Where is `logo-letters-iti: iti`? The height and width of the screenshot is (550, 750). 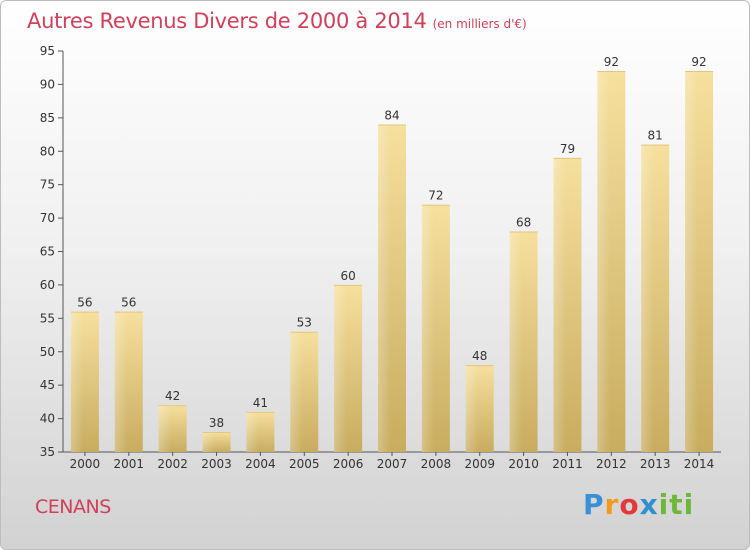 logo-letters-iti: iti is located at coordinates (676, 504).